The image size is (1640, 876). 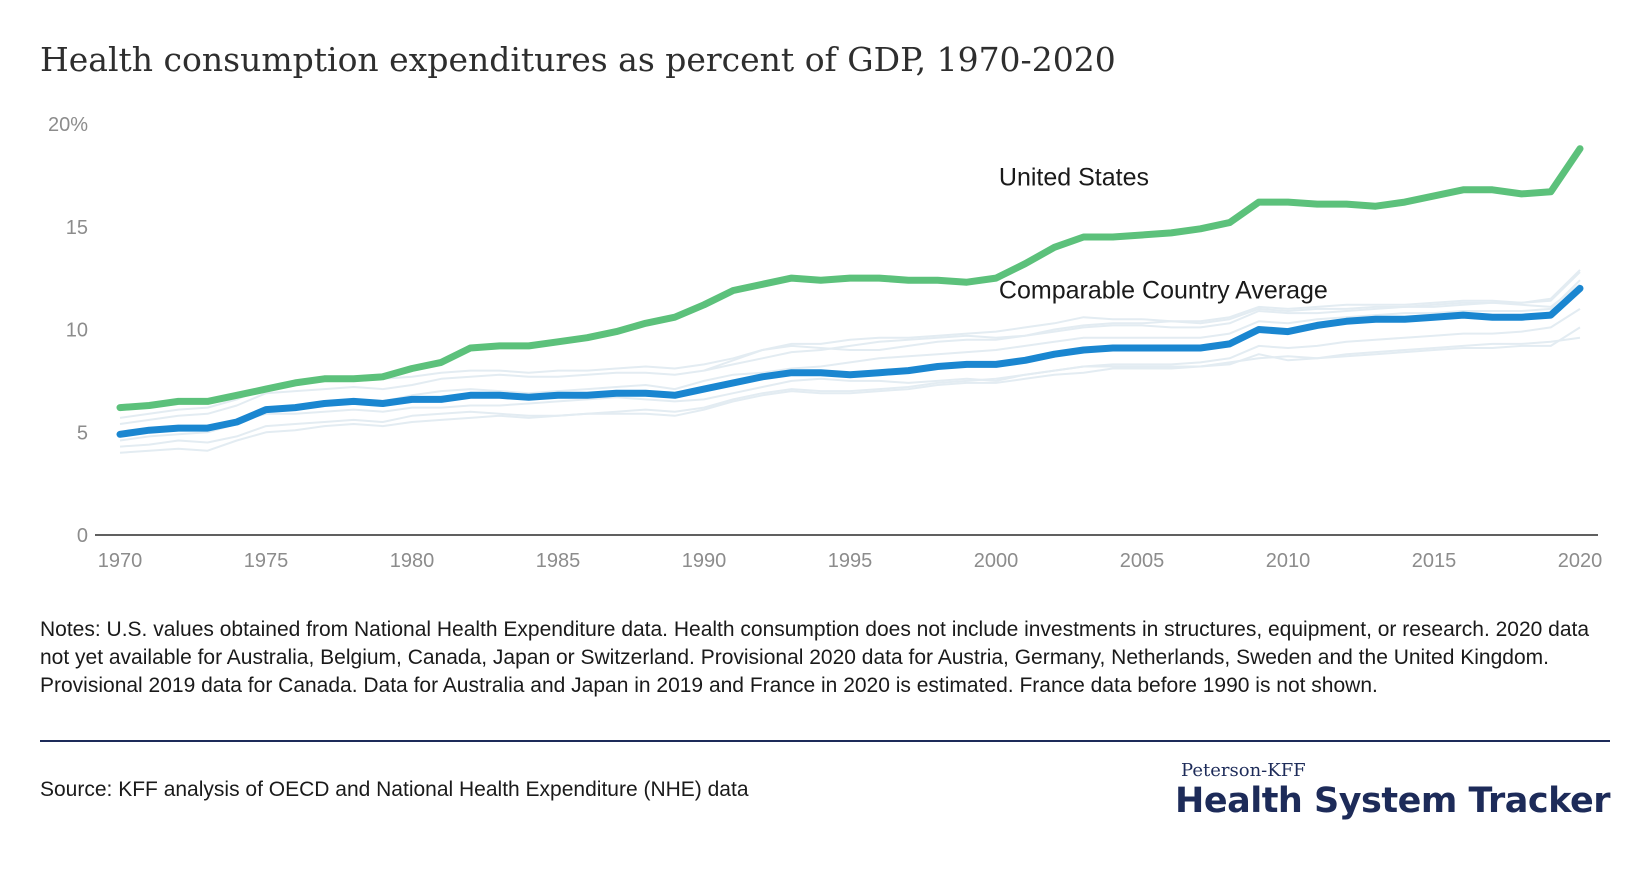 I want to click on x-tick-label: 2015, so click(x=1434, y=561).